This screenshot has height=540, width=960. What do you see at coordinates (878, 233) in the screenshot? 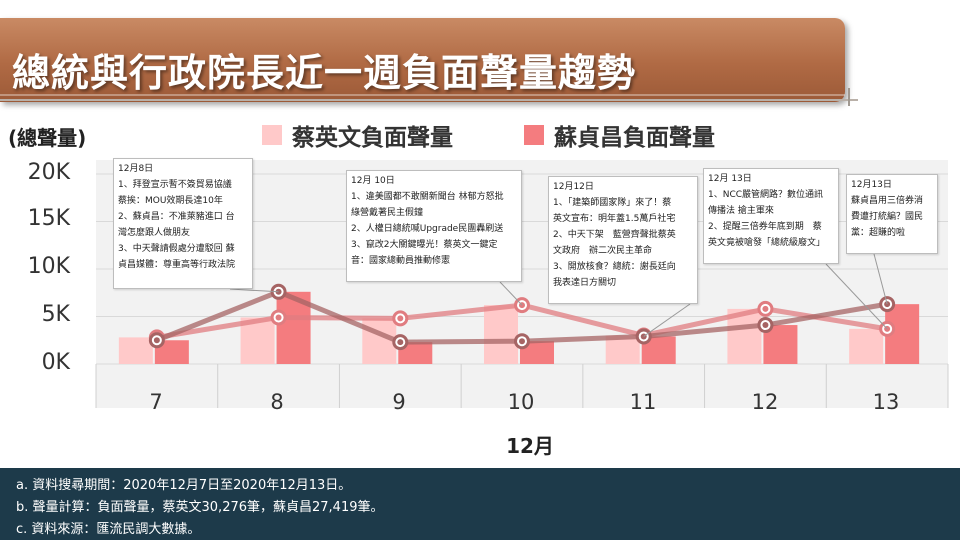
I see `annotation-line: 黨：超賺的啦` at bounding box center [878, 233].